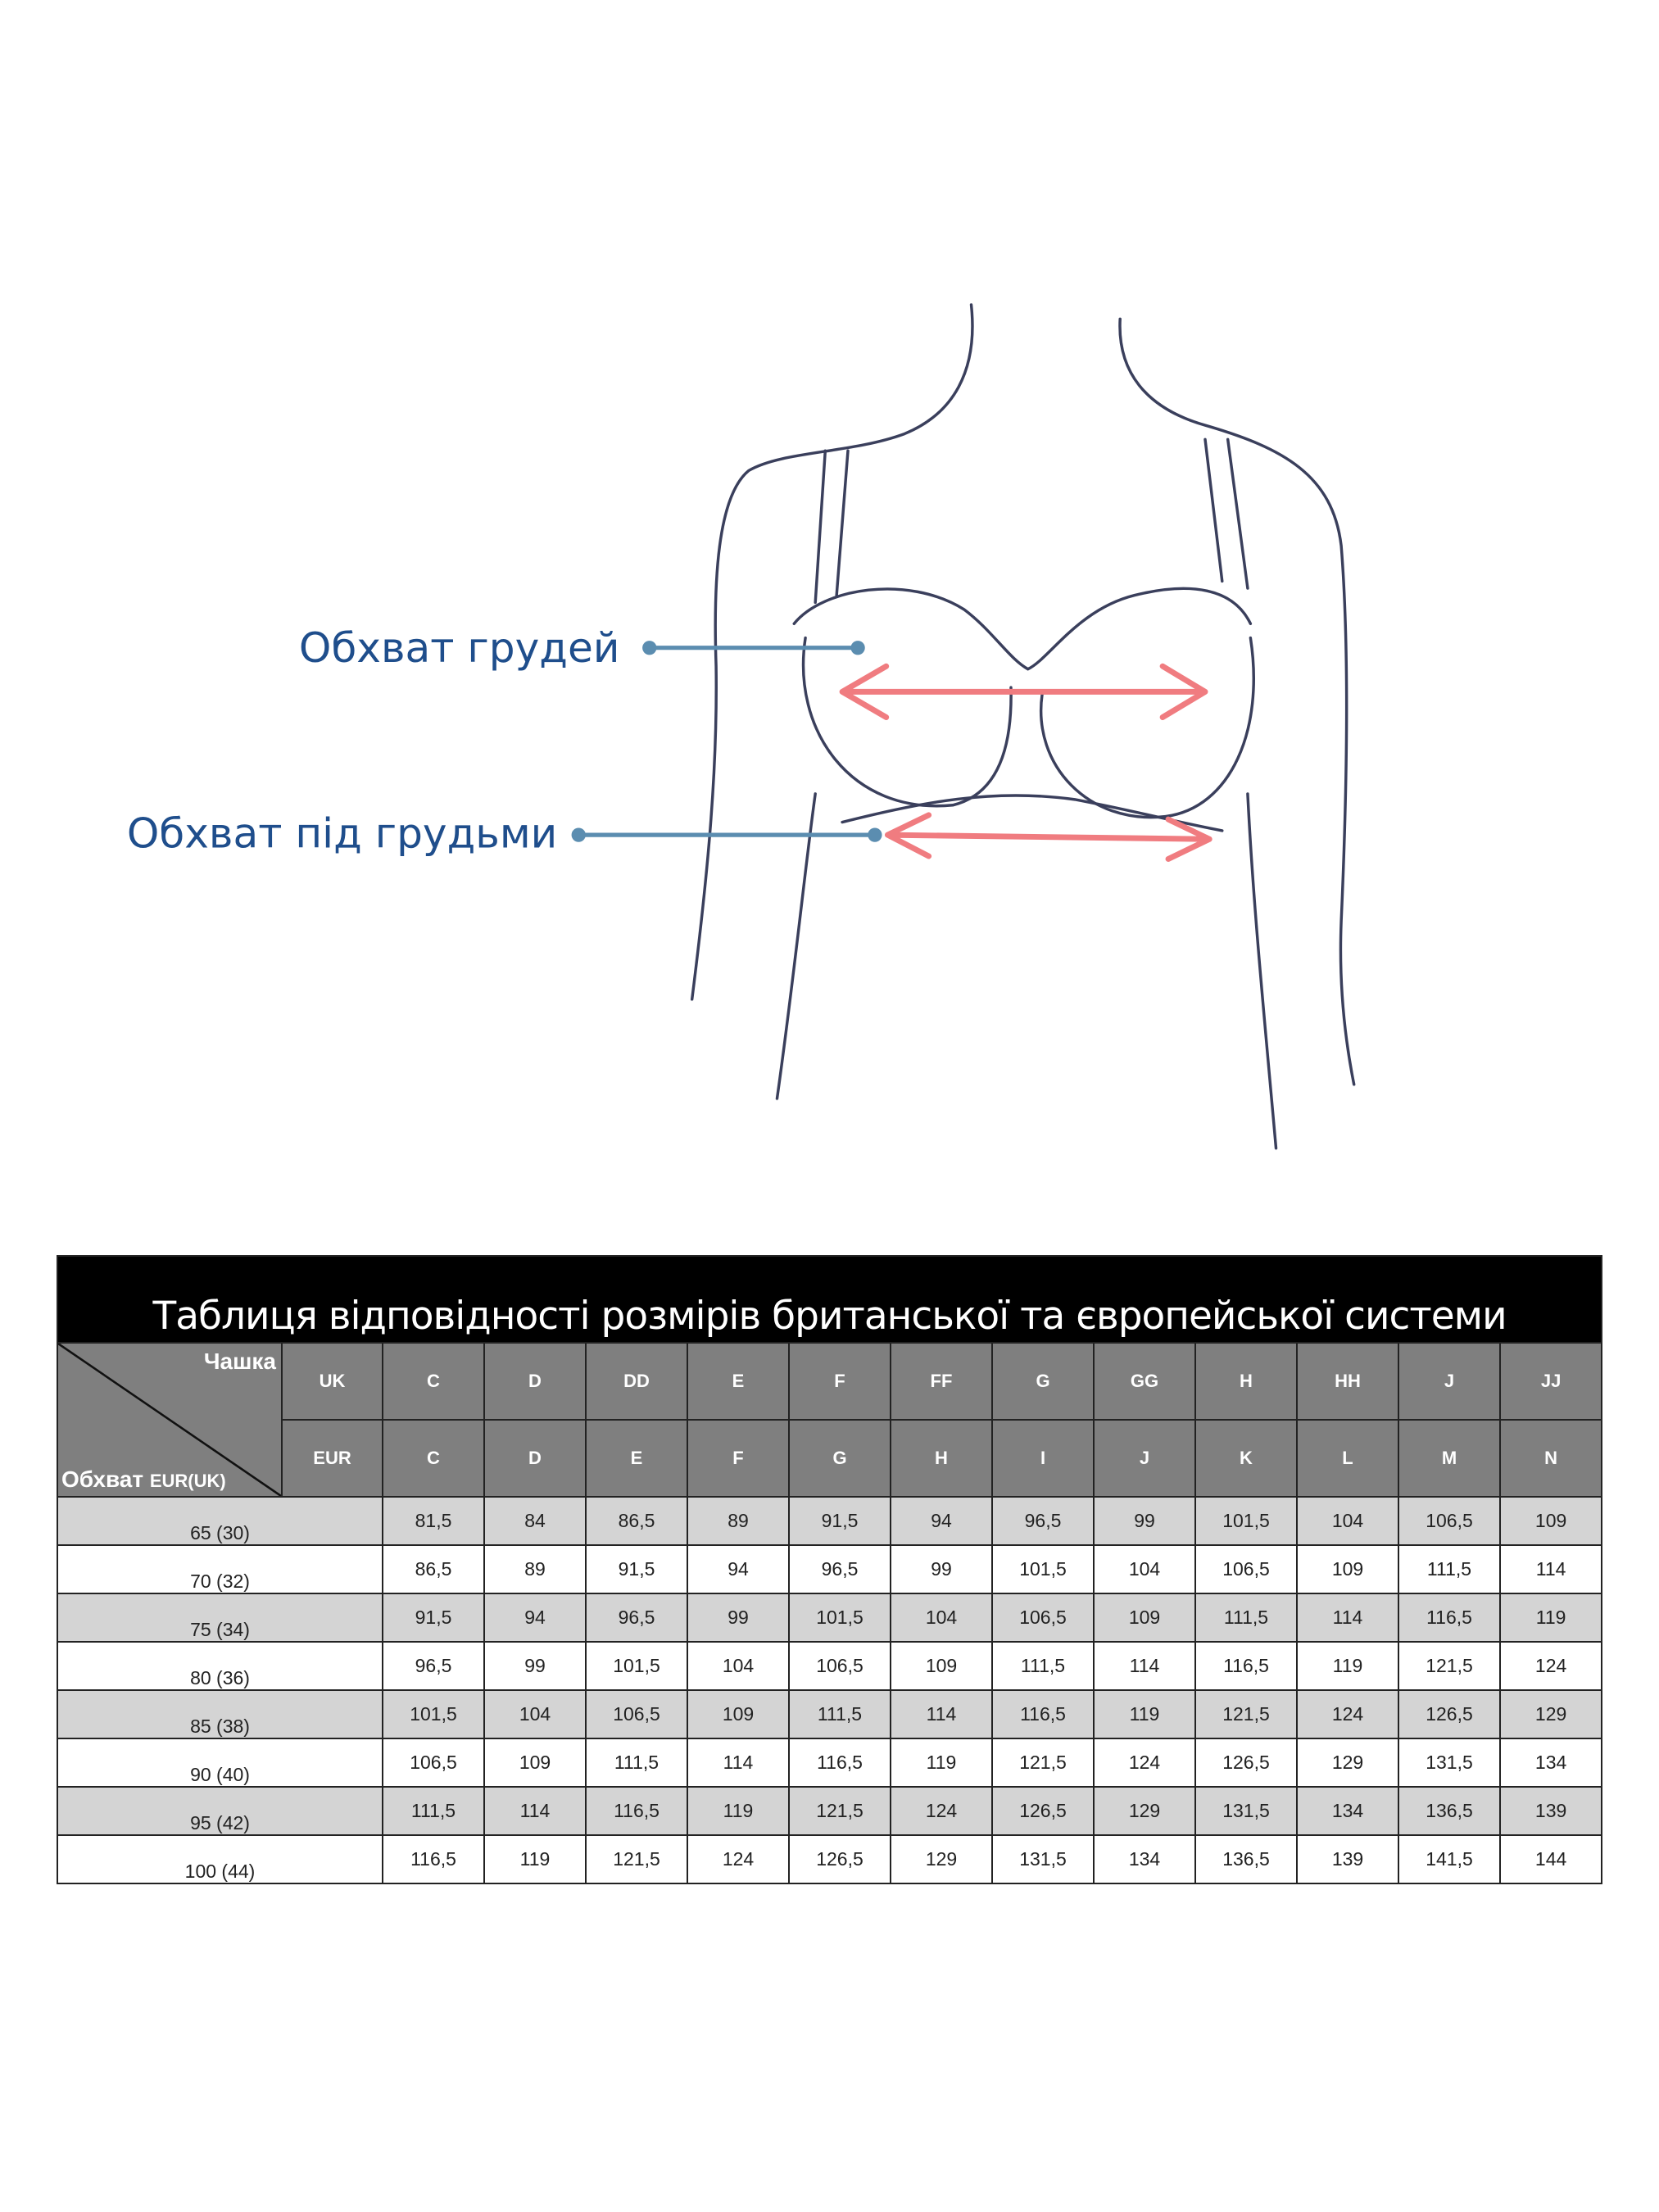 This screenshot has width=1659, height=2212. What do you see at coordinates (1144, 1458) in the screenshot?
I see `eur-cup-header: J` at bounding box center [1144, 1458].